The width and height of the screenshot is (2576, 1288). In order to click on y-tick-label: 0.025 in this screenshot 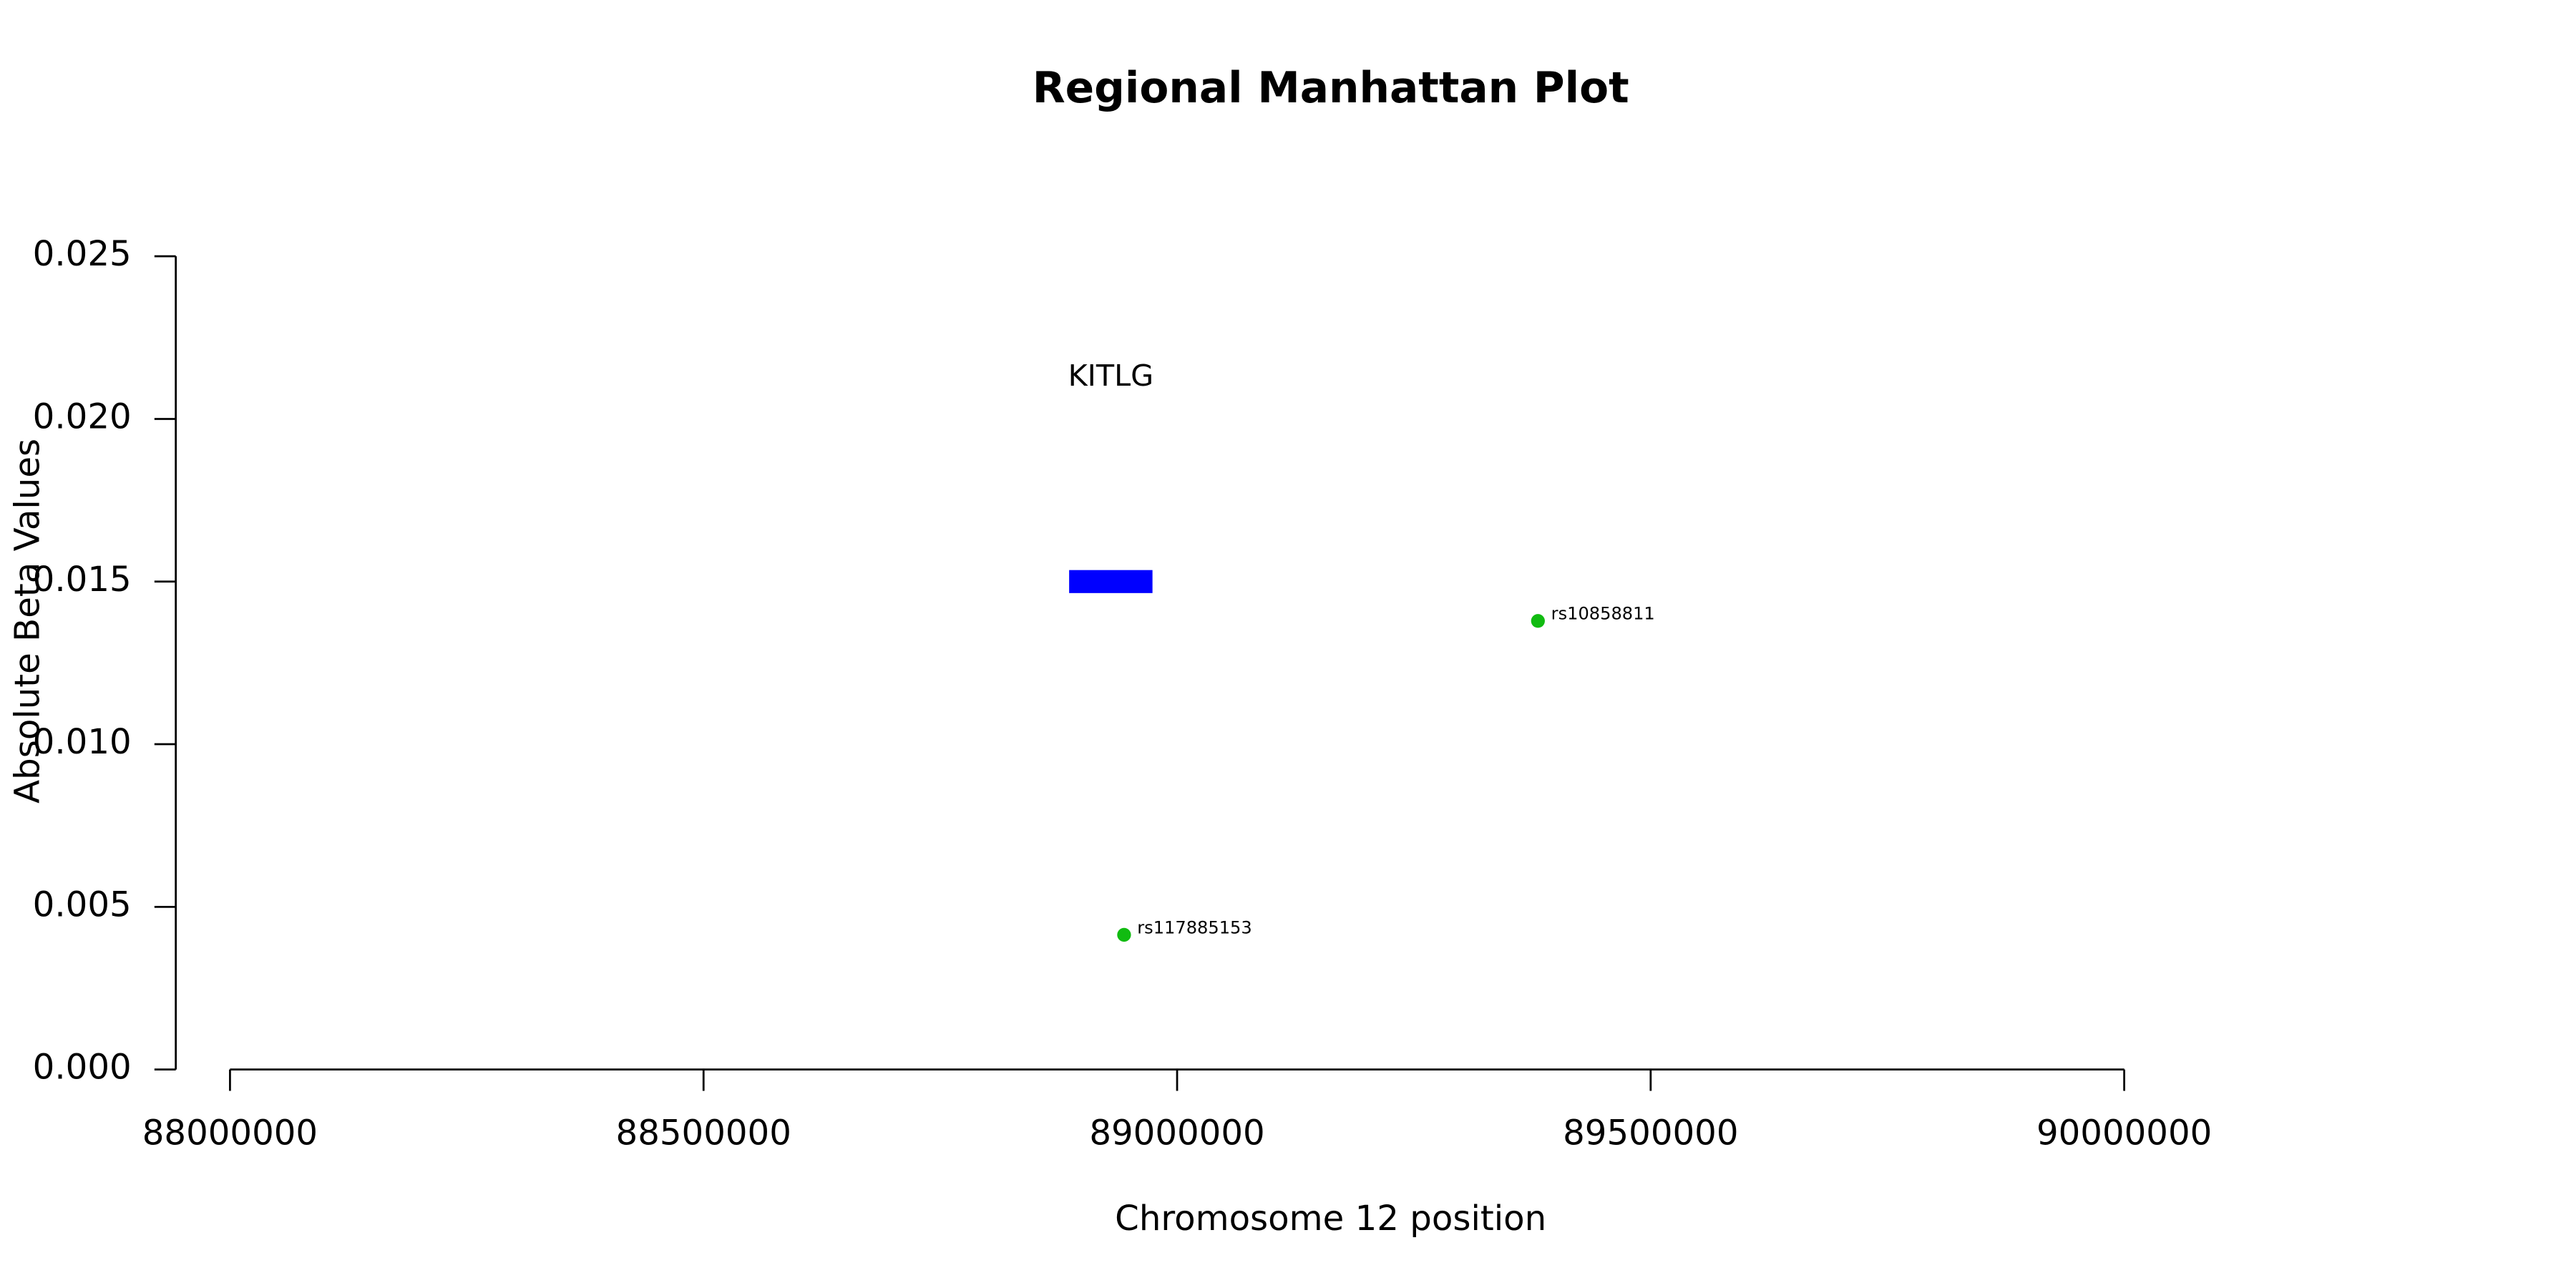, I will do `click(82, 254)`.